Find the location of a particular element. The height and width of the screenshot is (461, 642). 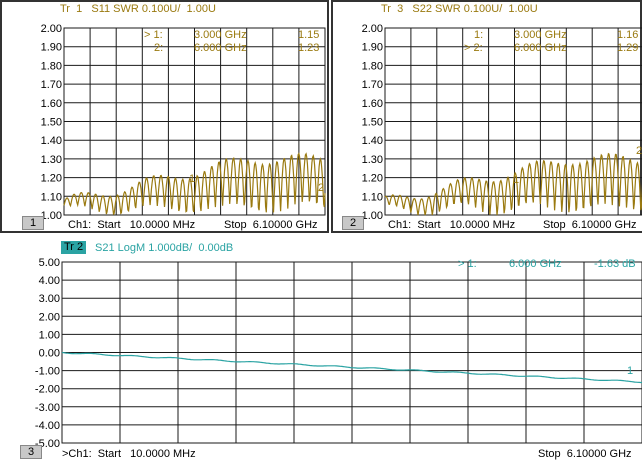

marker-1-value: -1.63 dB is located at coordinates (615, 264).